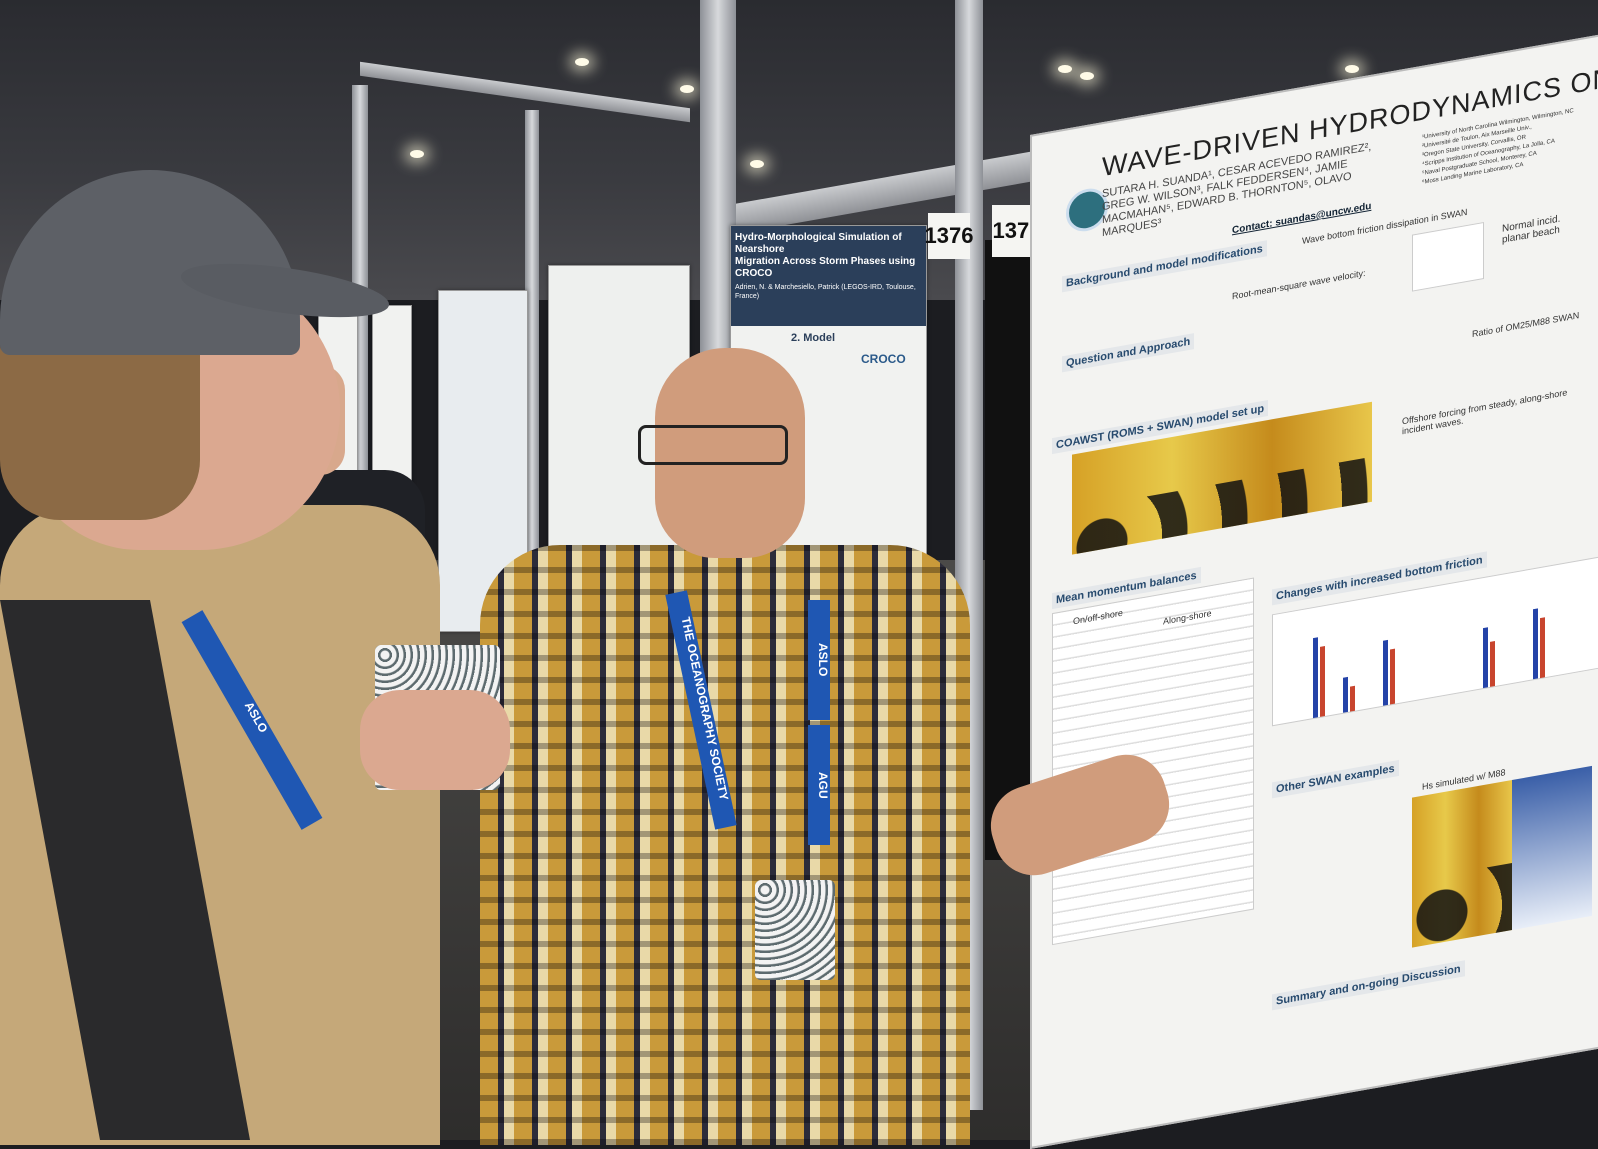  Describe the element at coordinates (1552, 848) in the screenshot. I see `swan-example-maps-m88` at that location.